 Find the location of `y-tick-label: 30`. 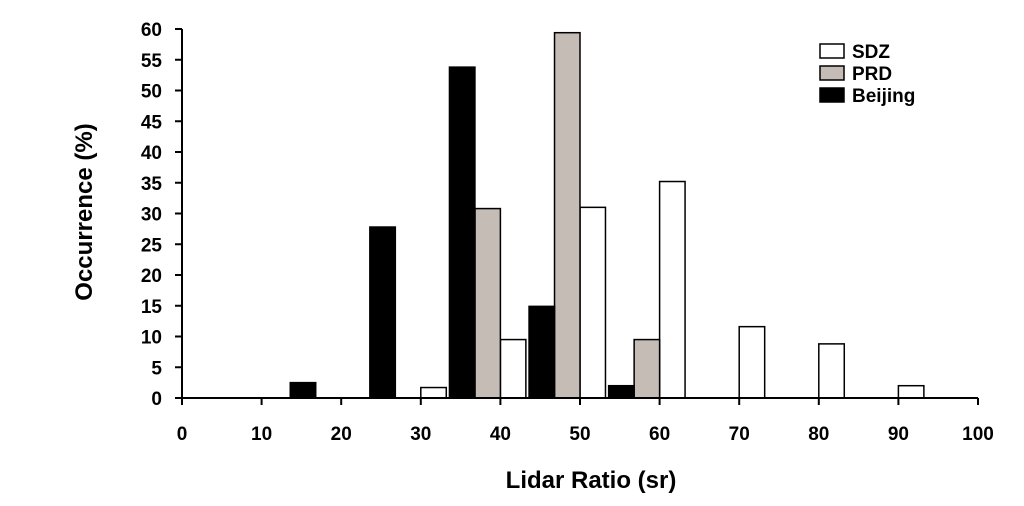

y-tick-label: 30 is located at coordinates (151, 215).